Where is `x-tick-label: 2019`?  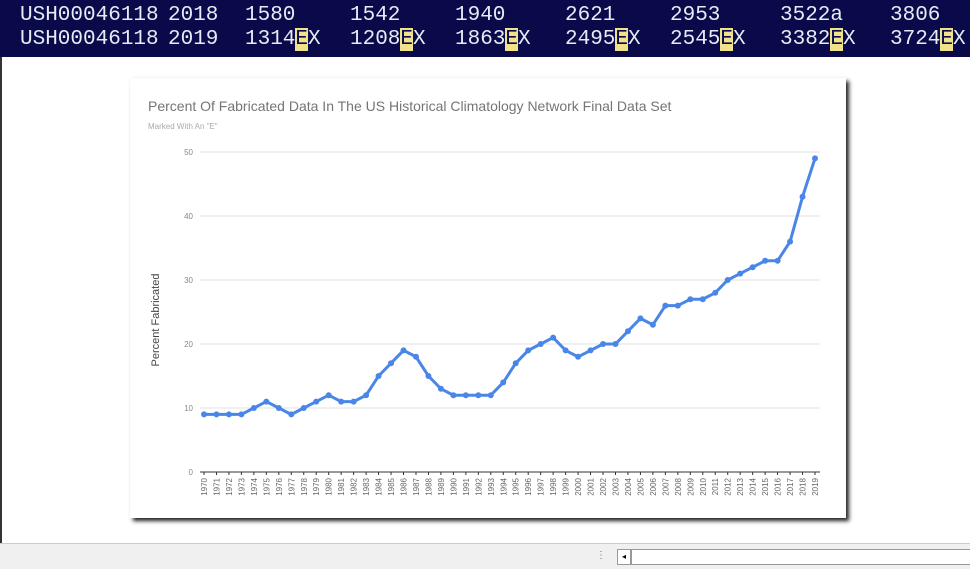 x-tick-label: 2019 is located at coordinates (815, 486).